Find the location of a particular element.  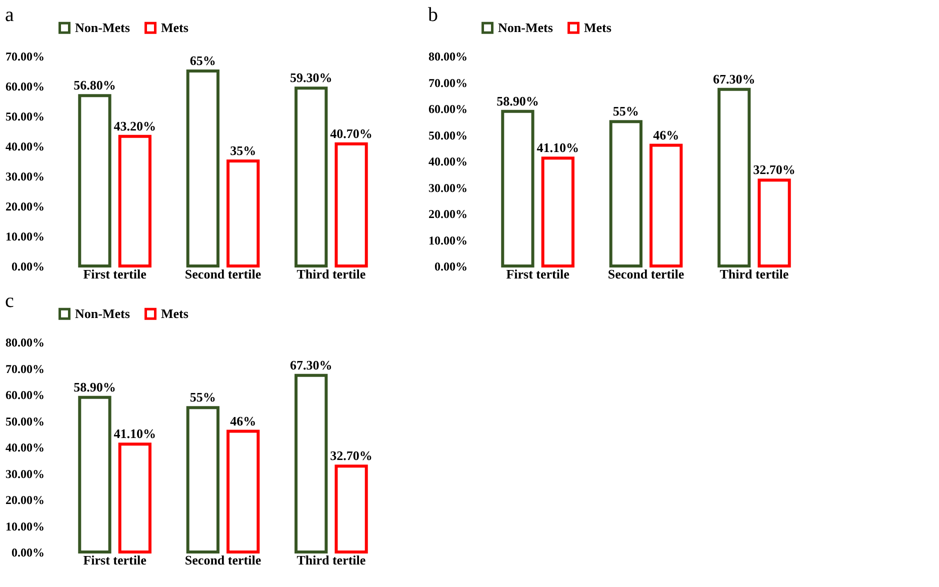

data-label: 59.30% is located at coordinates (311, 78).